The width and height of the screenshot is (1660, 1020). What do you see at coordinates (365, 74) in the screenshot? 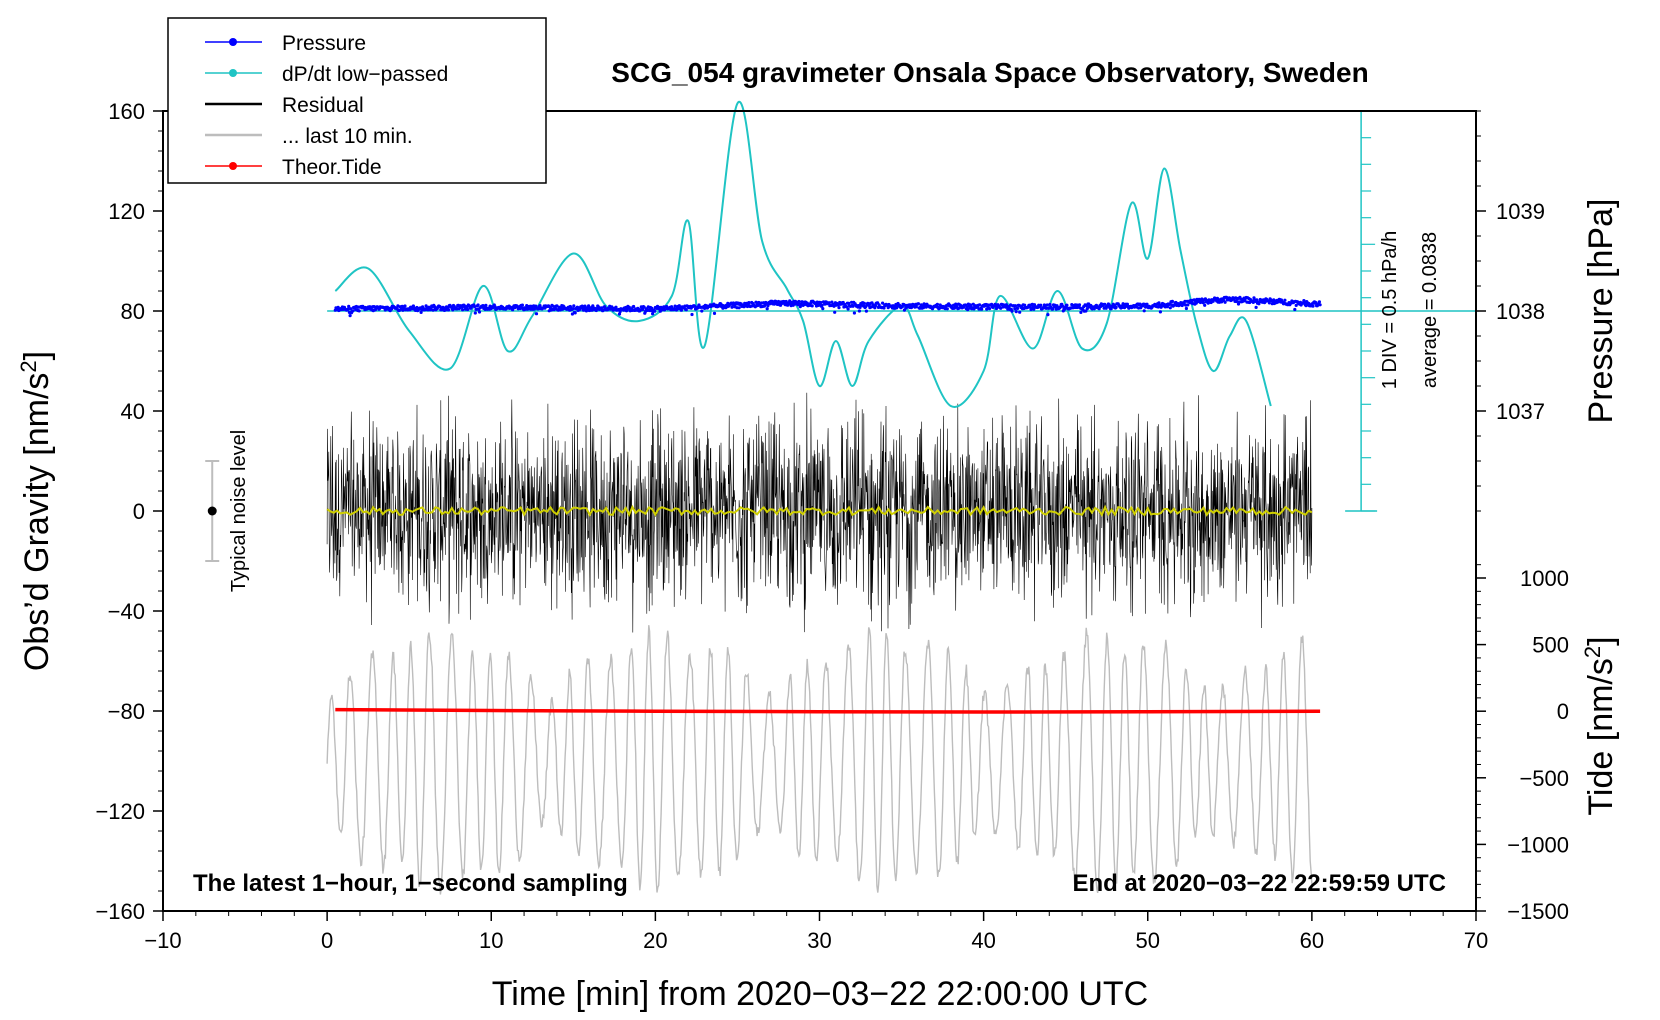
I see `legend-label: dP/dt low−passed` at bounding box center [365, 74].